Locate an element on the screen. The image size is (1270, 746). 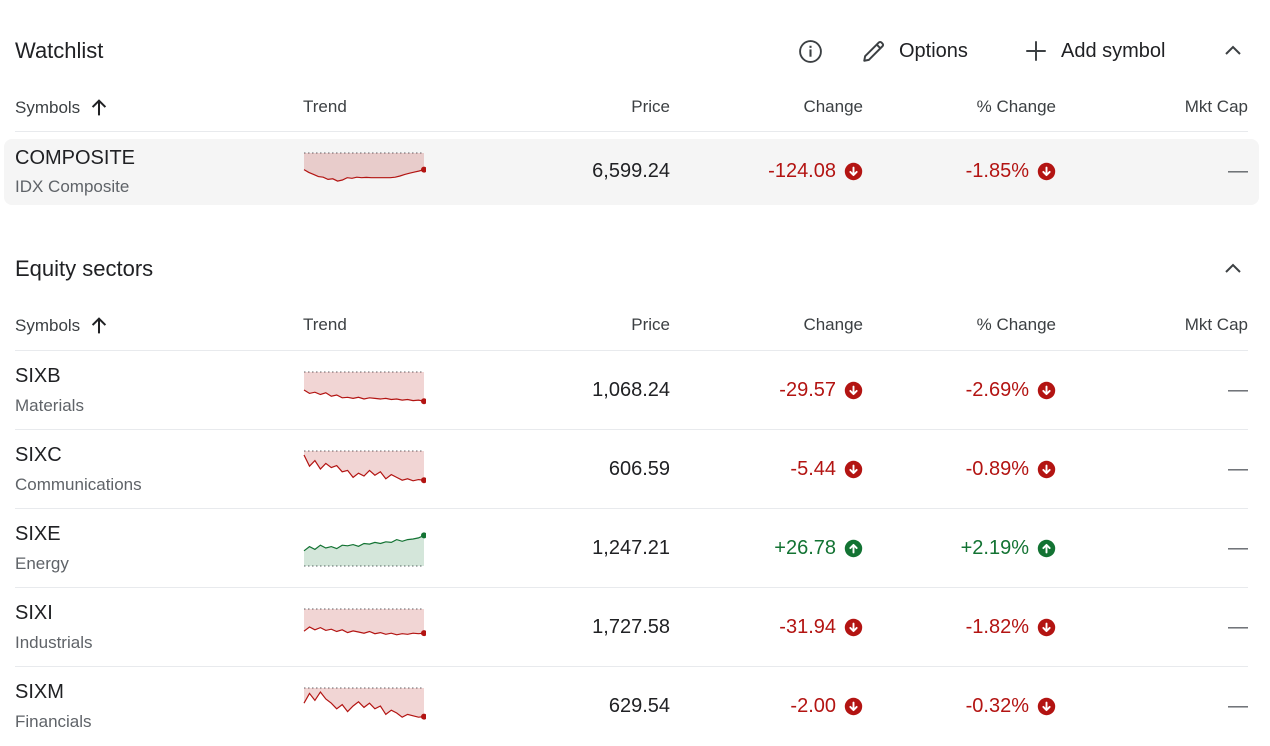
row-price: 1,247.21 is located at coordinates (631, 548).